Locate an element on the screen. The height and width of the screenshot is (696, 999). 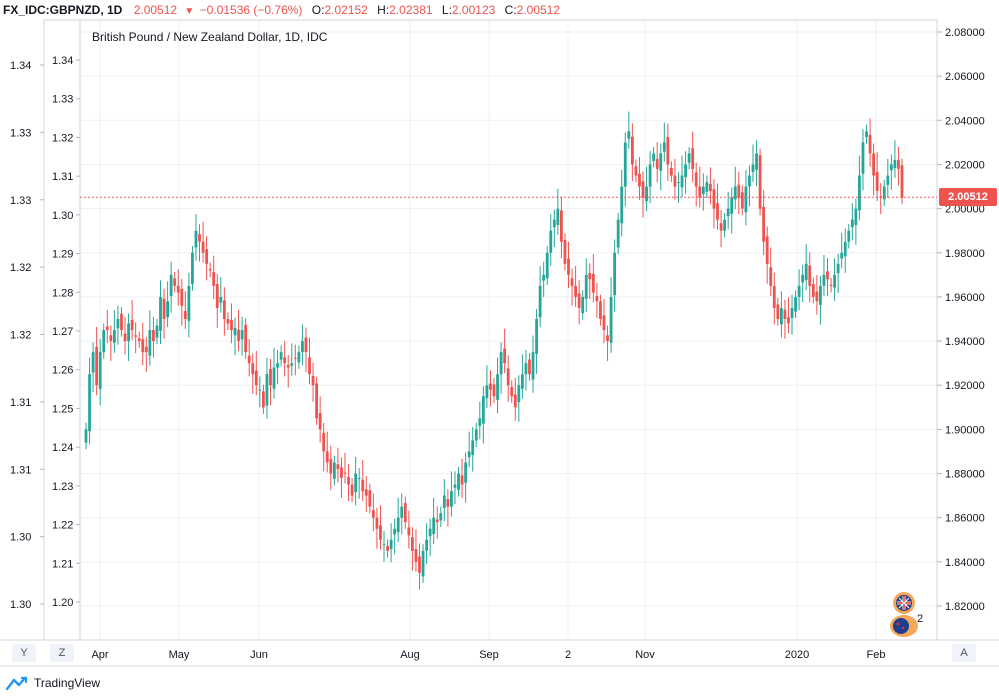
nz-flag-icon is located at coordinates (904, 626).